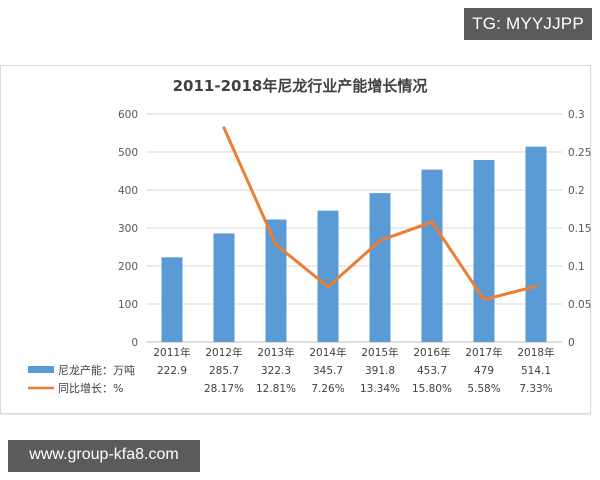  Describe the element at coordinates (484, 371) in the screenshot. I see `table-cell-capacity: 479` at that location.